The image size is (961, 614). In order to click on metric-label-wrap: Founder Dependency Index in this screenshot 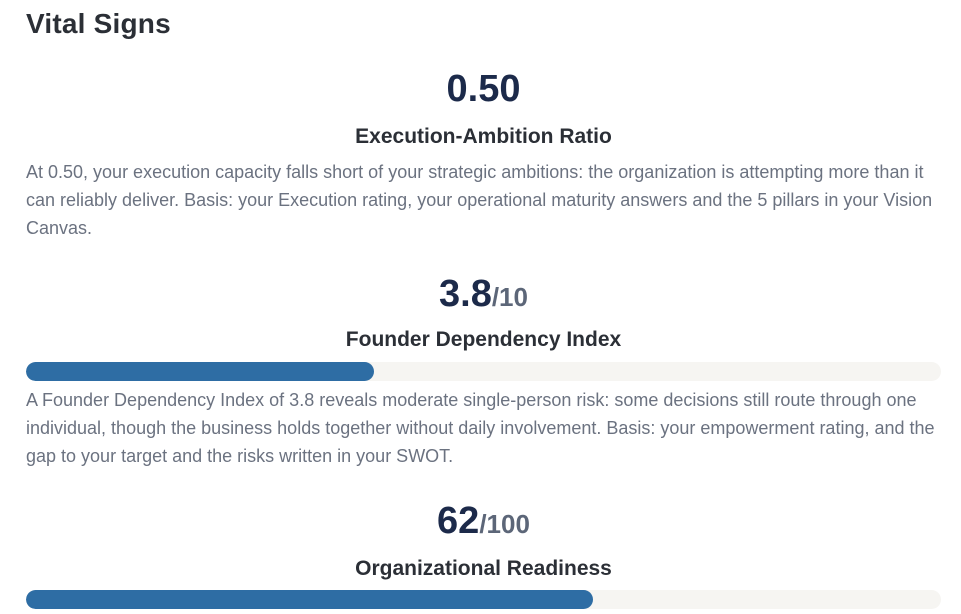, I will do `click(483, 339)`.